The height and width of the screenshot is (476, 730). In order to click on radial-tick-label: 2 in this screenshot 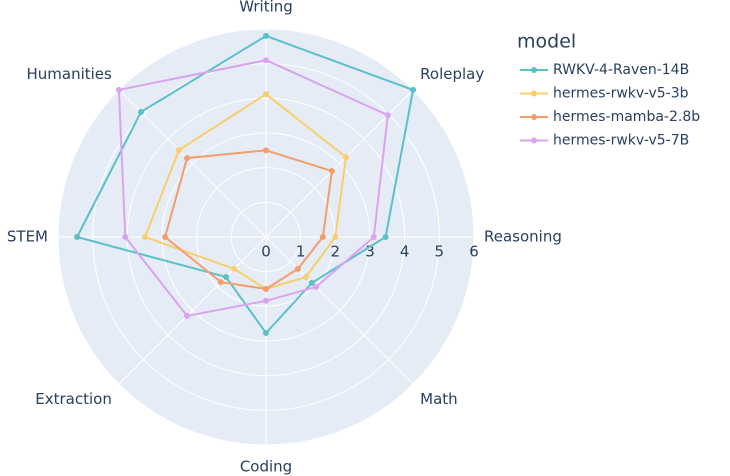, I will do `click(336, 252)`.